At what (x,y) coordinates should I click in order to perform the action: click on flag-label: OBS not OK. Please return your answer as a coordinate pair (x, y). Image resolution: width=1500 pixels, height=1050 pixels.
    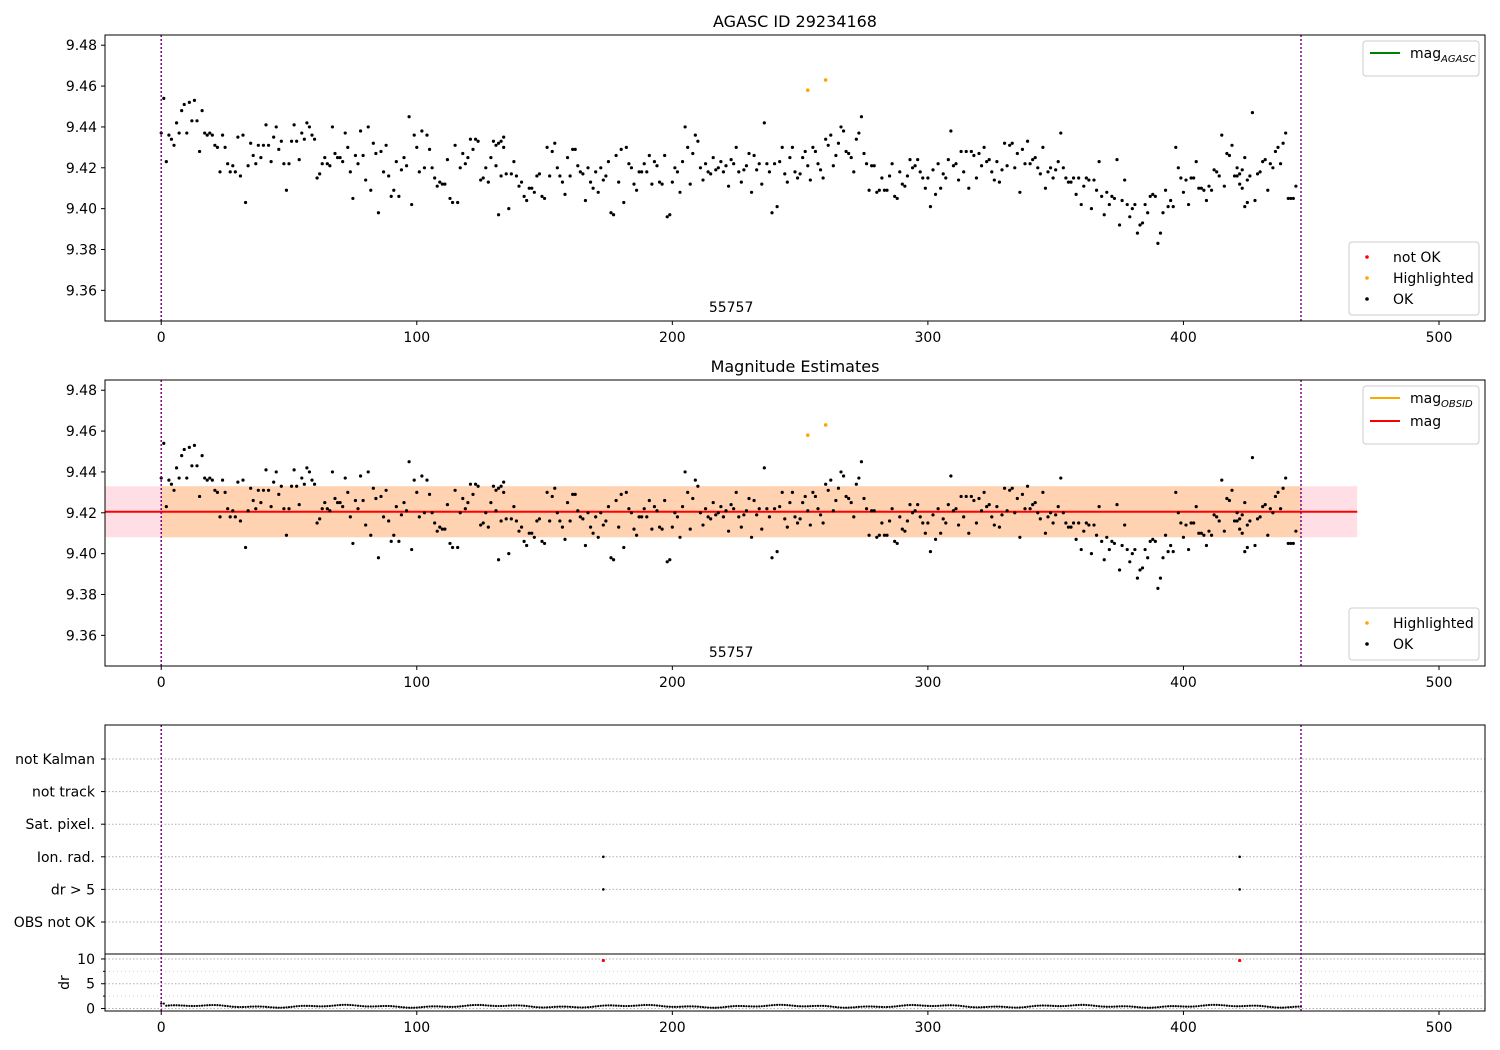
    Looking at the image, I should click on (55, 923).